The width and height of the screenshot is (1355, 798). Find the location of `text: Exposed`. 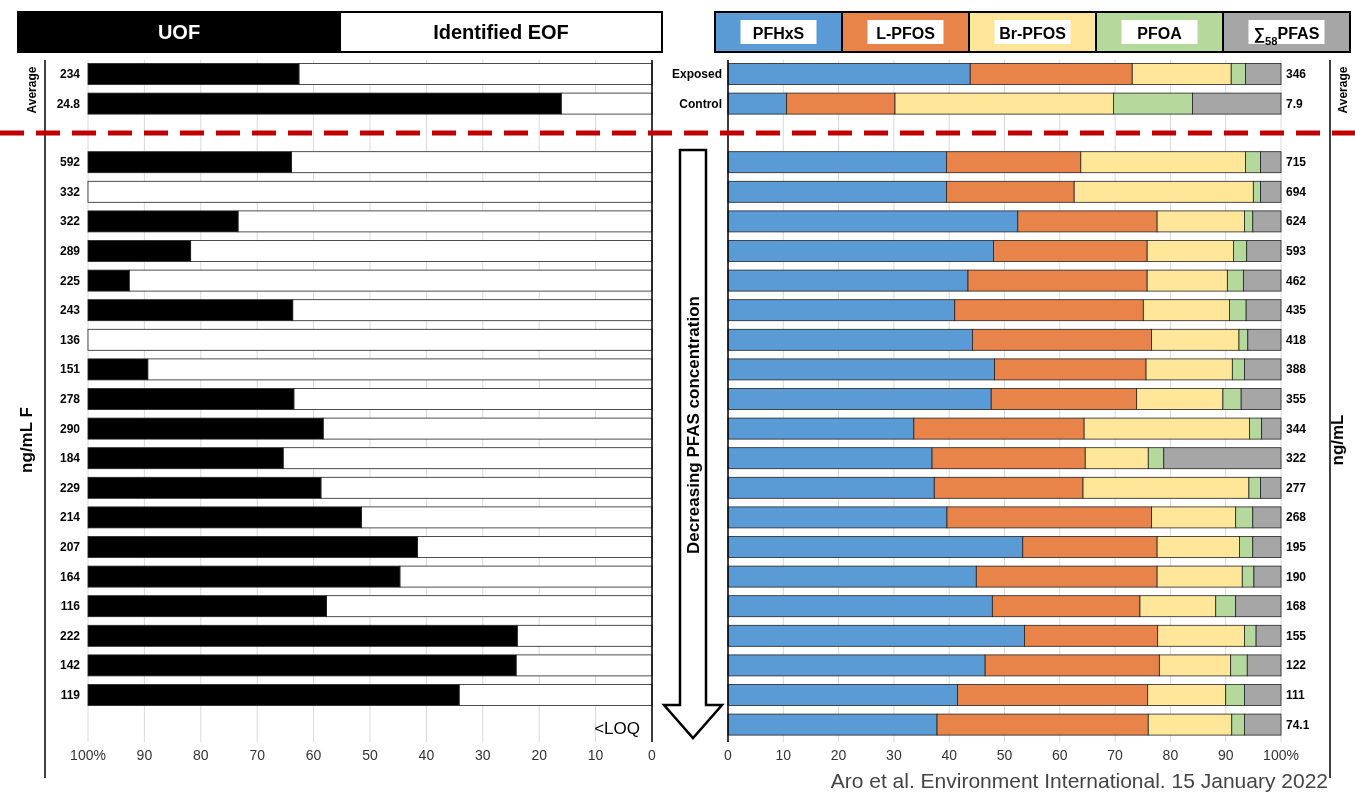

text: Exposed is located at coordinates (696, 74).